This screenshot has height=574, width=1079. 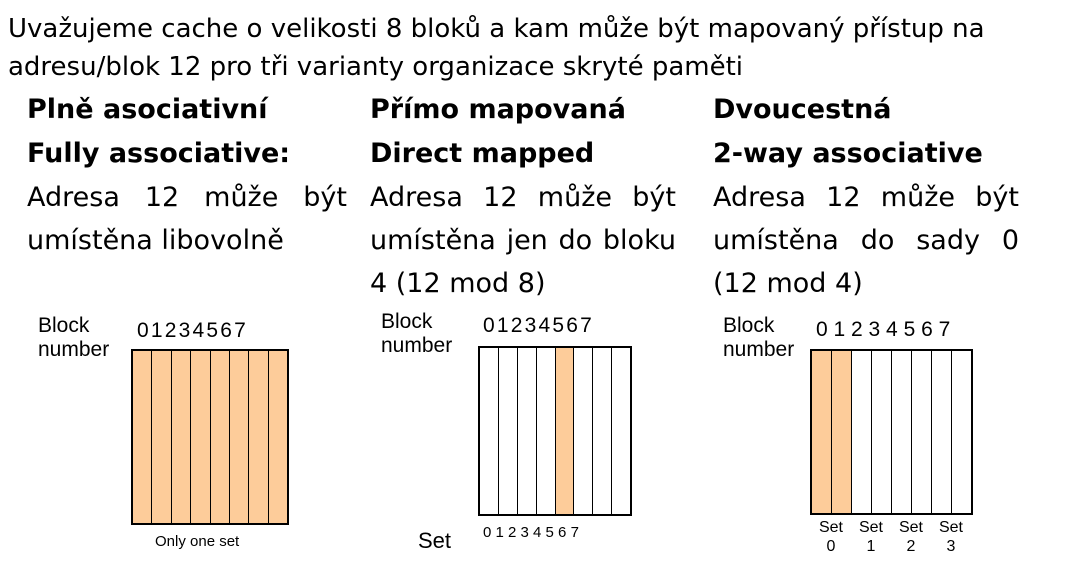 I want to click on heading-en: Direct mapped, so click(x=482, y=153).